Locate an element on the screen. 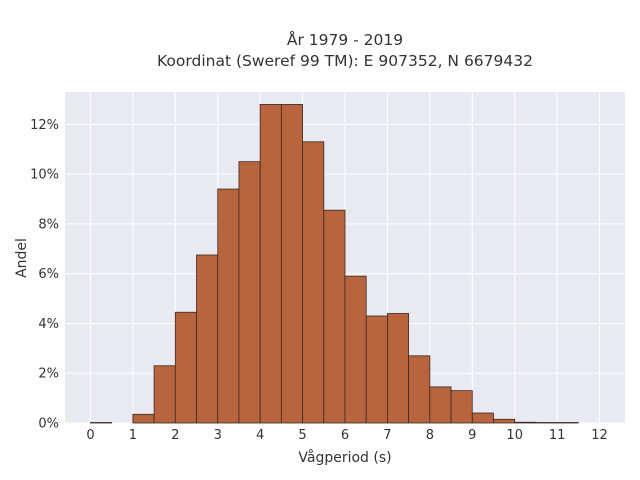 Image resolution: width=640 pixels, height=480 pixels. x-tick-label: 3 is located at coordinates (218, 435).